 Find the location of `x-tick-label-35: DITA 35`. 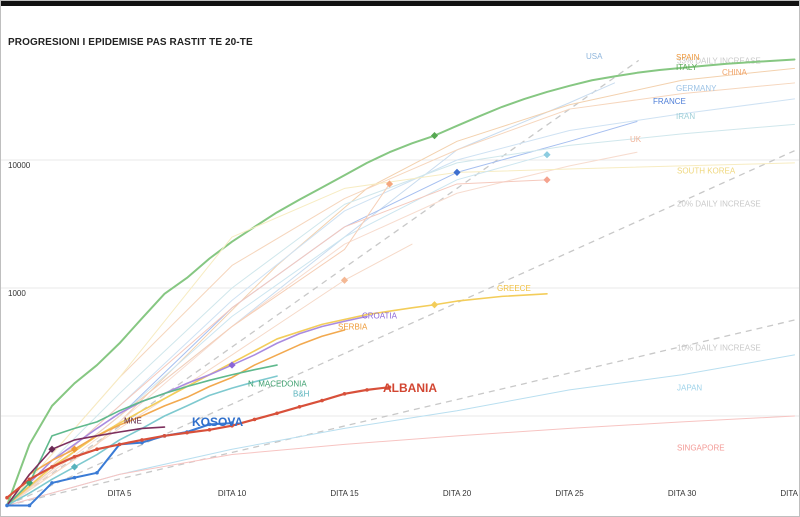

x-tick-label-35: DITA 35 is located at coordinates (790, 493).